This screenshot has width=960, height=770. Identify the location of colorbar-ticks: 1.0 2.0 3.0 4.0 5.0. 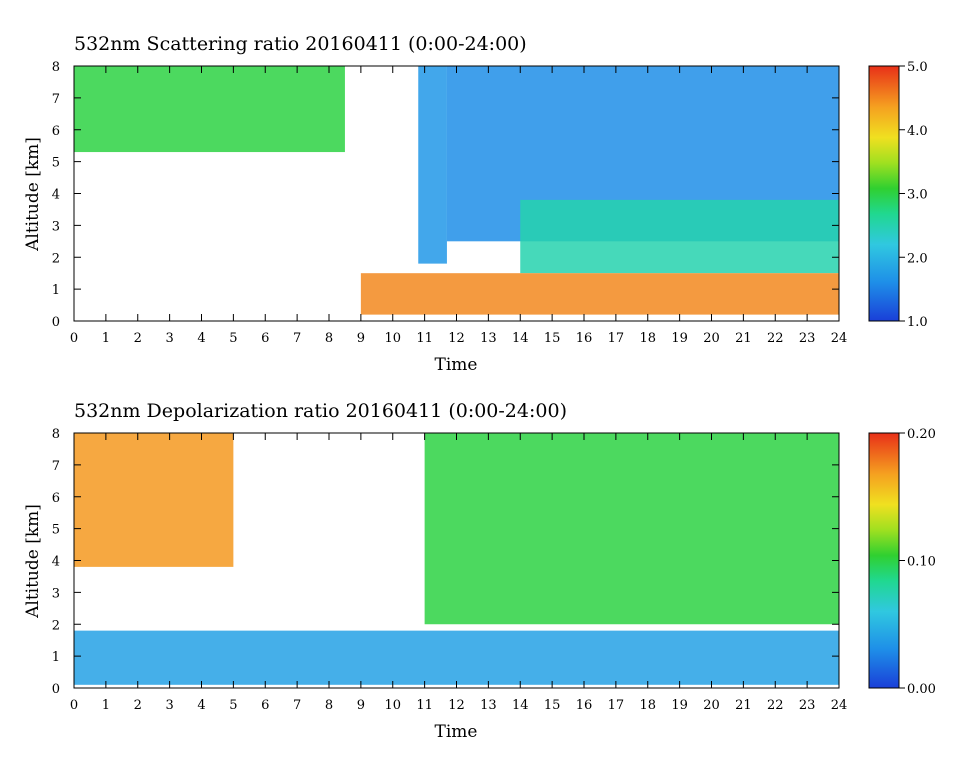
(913, 195).